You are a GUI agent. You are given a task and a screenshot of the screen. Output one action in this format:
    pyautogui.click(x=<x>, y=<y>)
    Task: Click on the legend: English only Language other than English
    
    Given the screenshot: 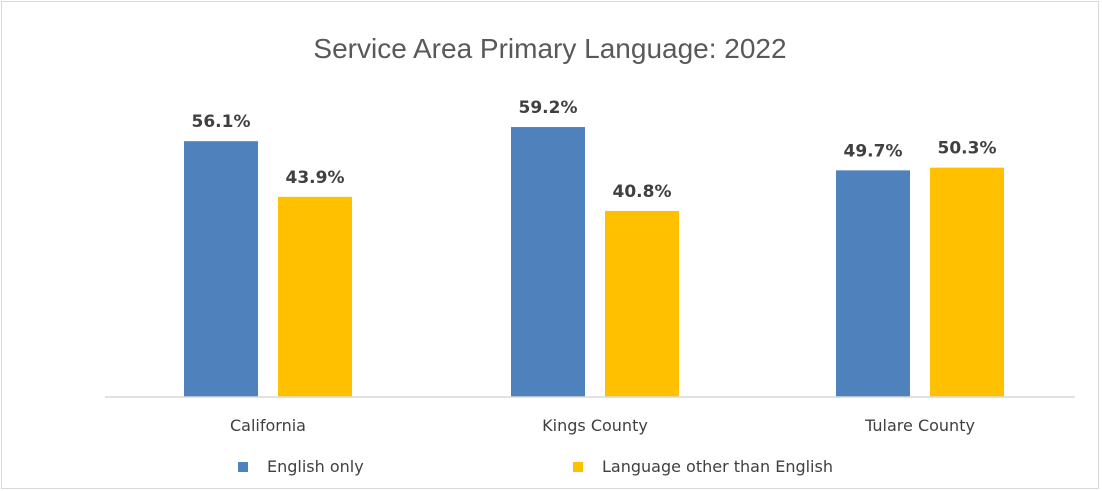 What is the action you would take?
    pyautogui.click(x=535, y=466)
    